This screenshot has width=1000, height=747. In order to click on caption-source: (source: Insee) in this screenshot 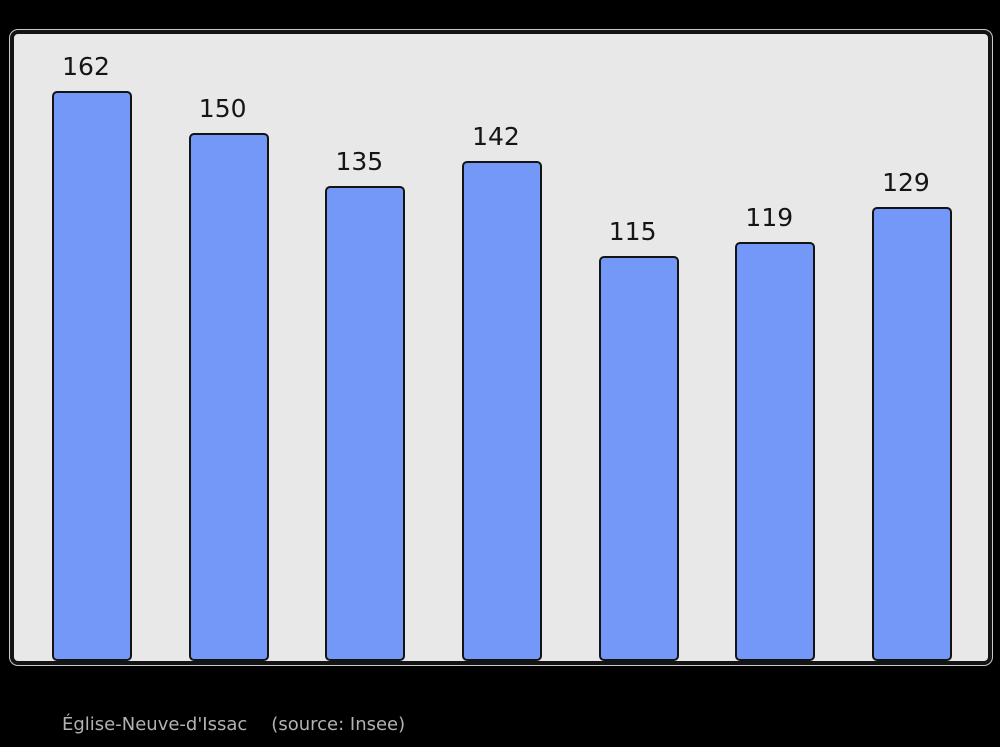, I will do `click(338, 724)`.